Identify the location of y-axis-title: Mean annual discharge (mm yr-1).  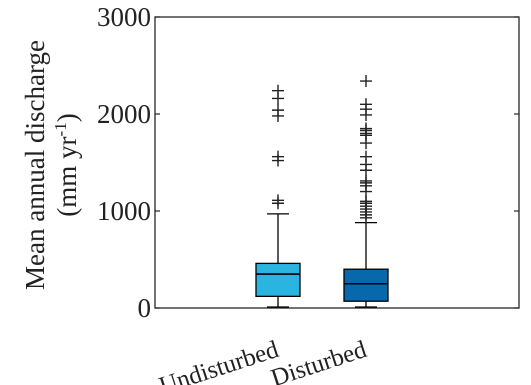
(51, 165).